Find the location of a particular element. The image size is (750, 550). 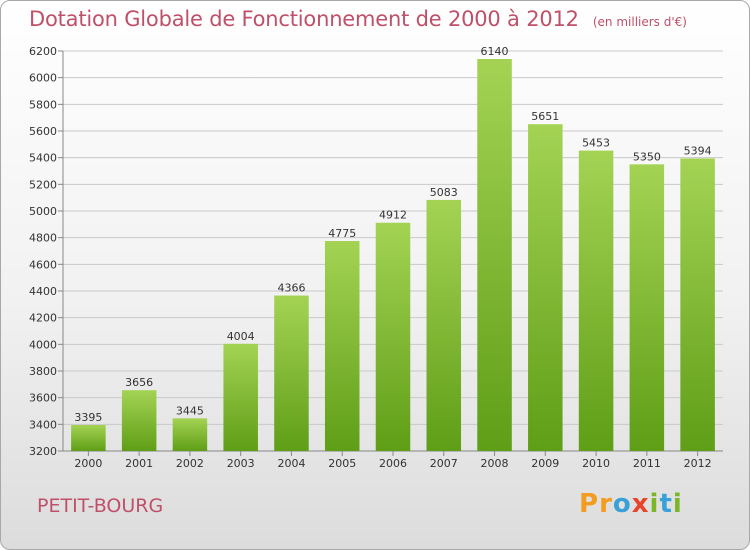

y-tick-label: 3400 is located at coordinates (43, 424).